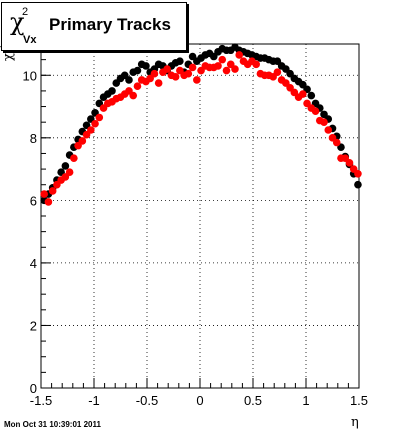 The image size is (400, 433). What do you see at coordinates (17, 22) in the screenshot?
I see `title-symbol: χ` at bounding box center [17, 22].